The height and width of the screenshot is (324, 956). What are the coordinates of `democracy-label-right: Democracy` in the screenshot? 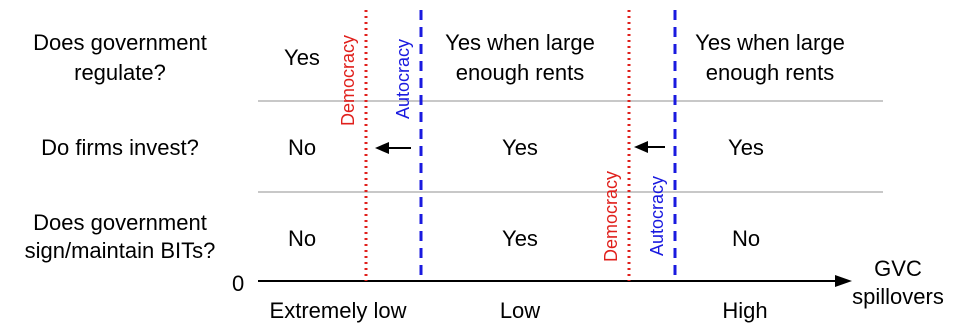 It's located at (611, 216).